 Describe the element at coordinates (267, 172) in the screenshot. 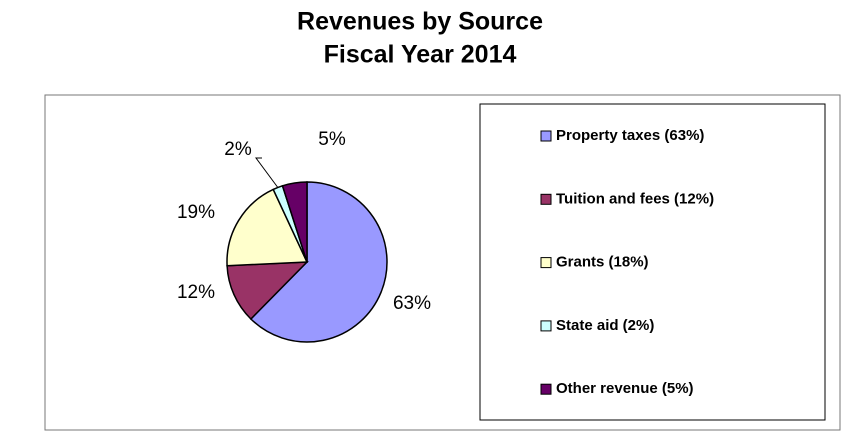

I see `leader-line` at that location.